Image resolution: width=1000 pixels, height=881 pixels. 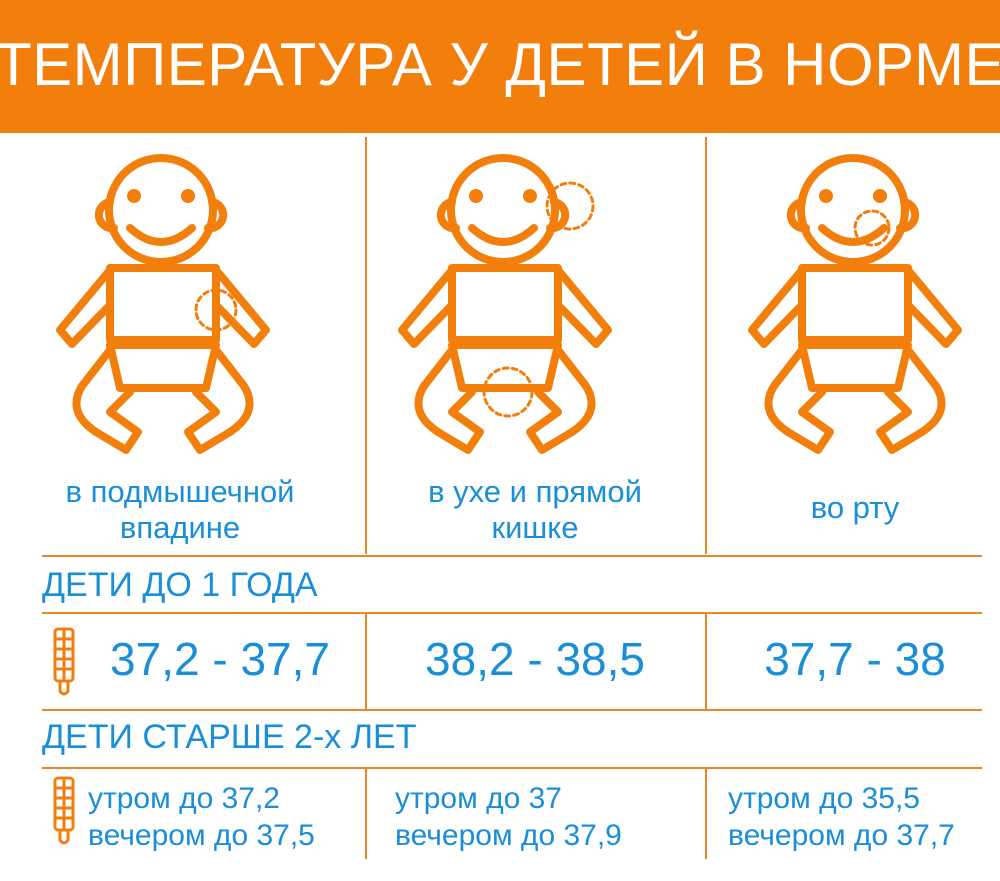 What do you see at coordinates (229, 737) in the screenshot?
I see `section-older-label: ДЕТИ СТАРШЕ 2-х ЛЕТ` at bounding box center [229, 737].